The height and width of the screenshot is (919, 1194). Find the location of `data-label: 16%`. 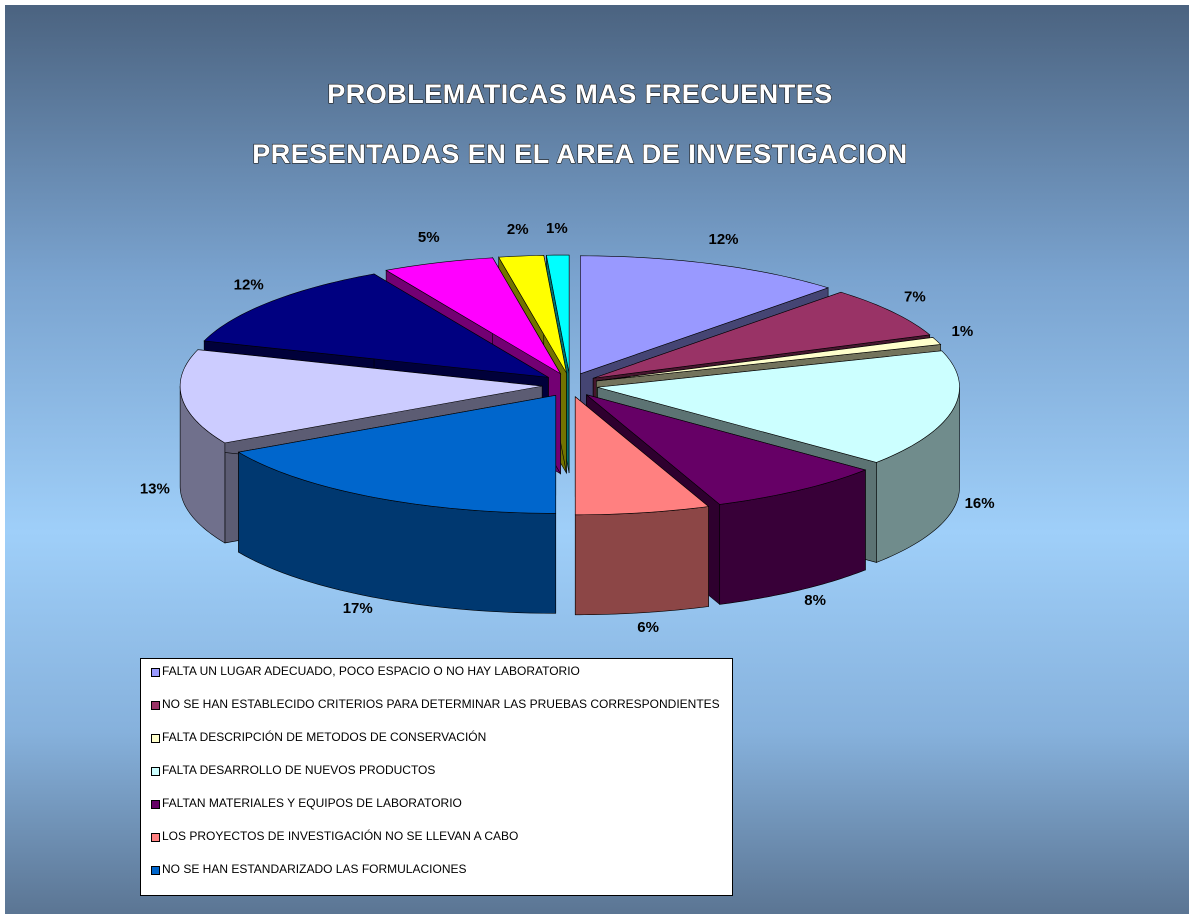

data-label: 16% is located at coordinates (980, 503).